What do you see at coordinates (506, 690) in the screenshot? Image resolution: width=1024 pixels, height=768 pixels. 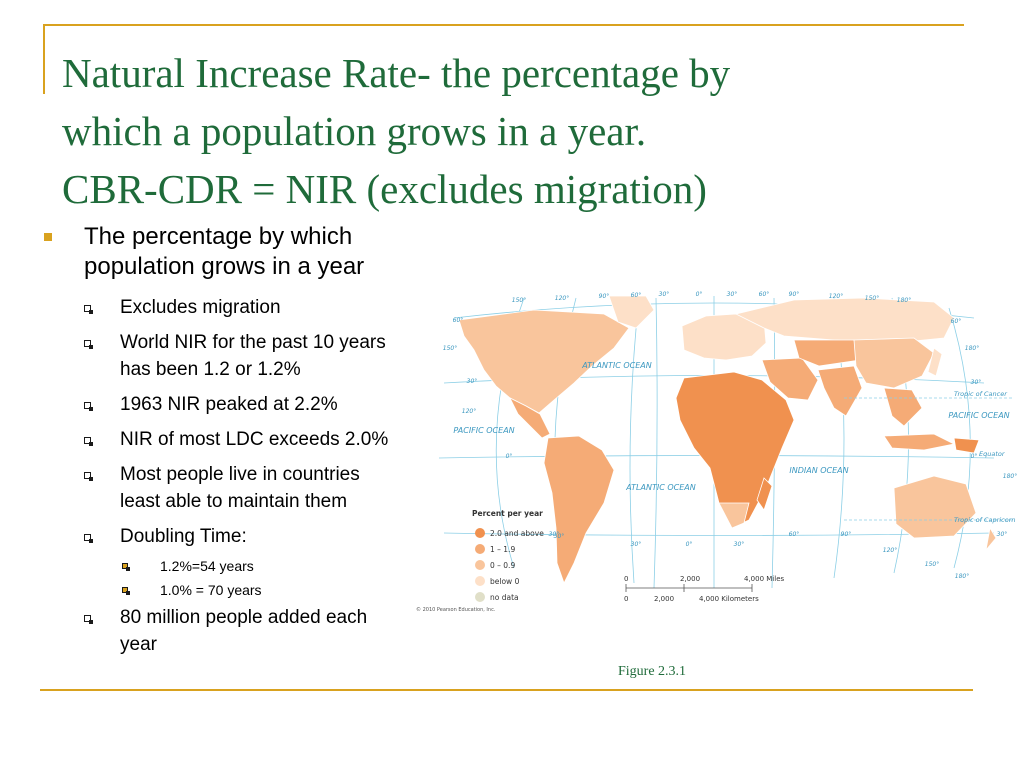 I see `frame-bottom-rule` at bounding box center [506, 690].